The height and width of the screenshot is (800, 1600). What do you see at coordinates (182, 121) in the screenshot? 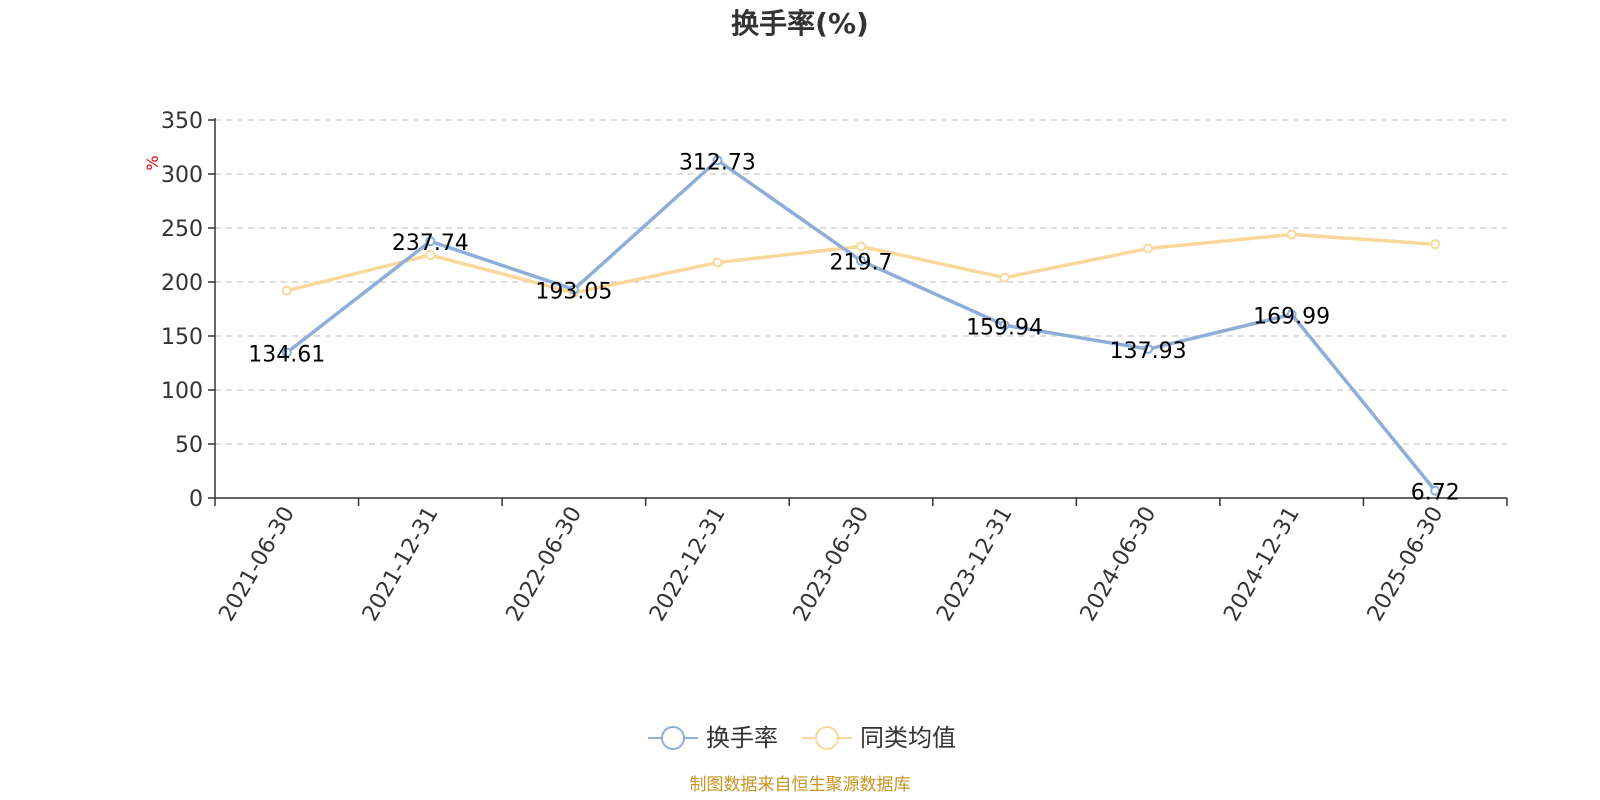
I see `y-tick-label: 350` at bounding box center [182, 121].